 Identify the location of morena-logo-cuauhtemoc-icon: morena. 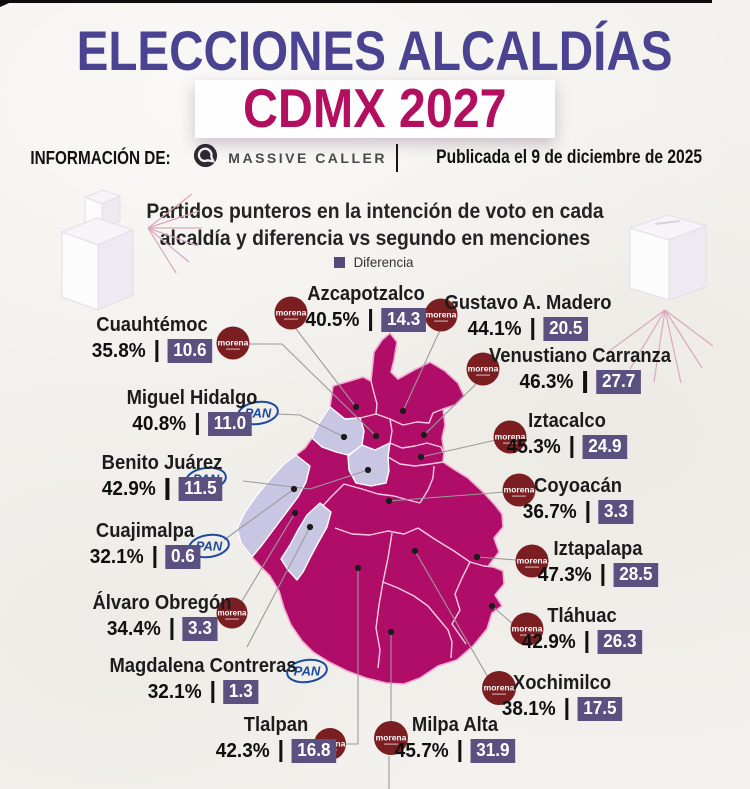
(233, 343).